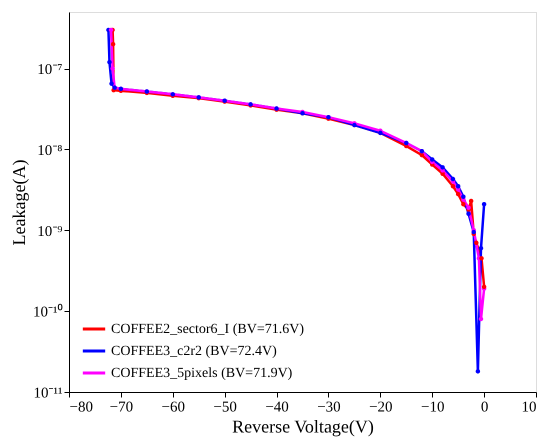 Image resolution: width=551 pixels, height=444 pixels. What do you see at coordinates (48, 394) in the screenshot?
I see `y-tick-label: 10⁻¹¹` at bounding box center [48, 394].